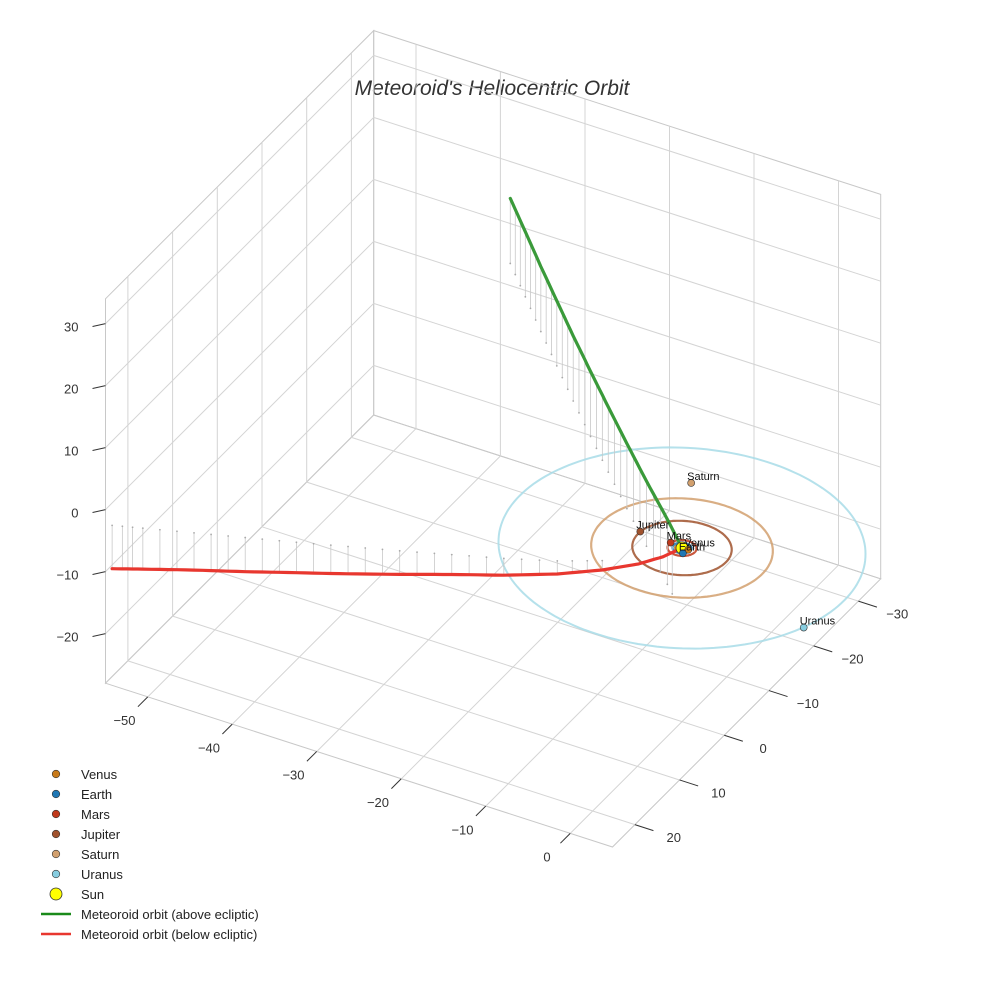 Image resolution: width=984 pixels, height=984 pixels. I want to click on planet-label-venus: Venus, so click(699, 544).